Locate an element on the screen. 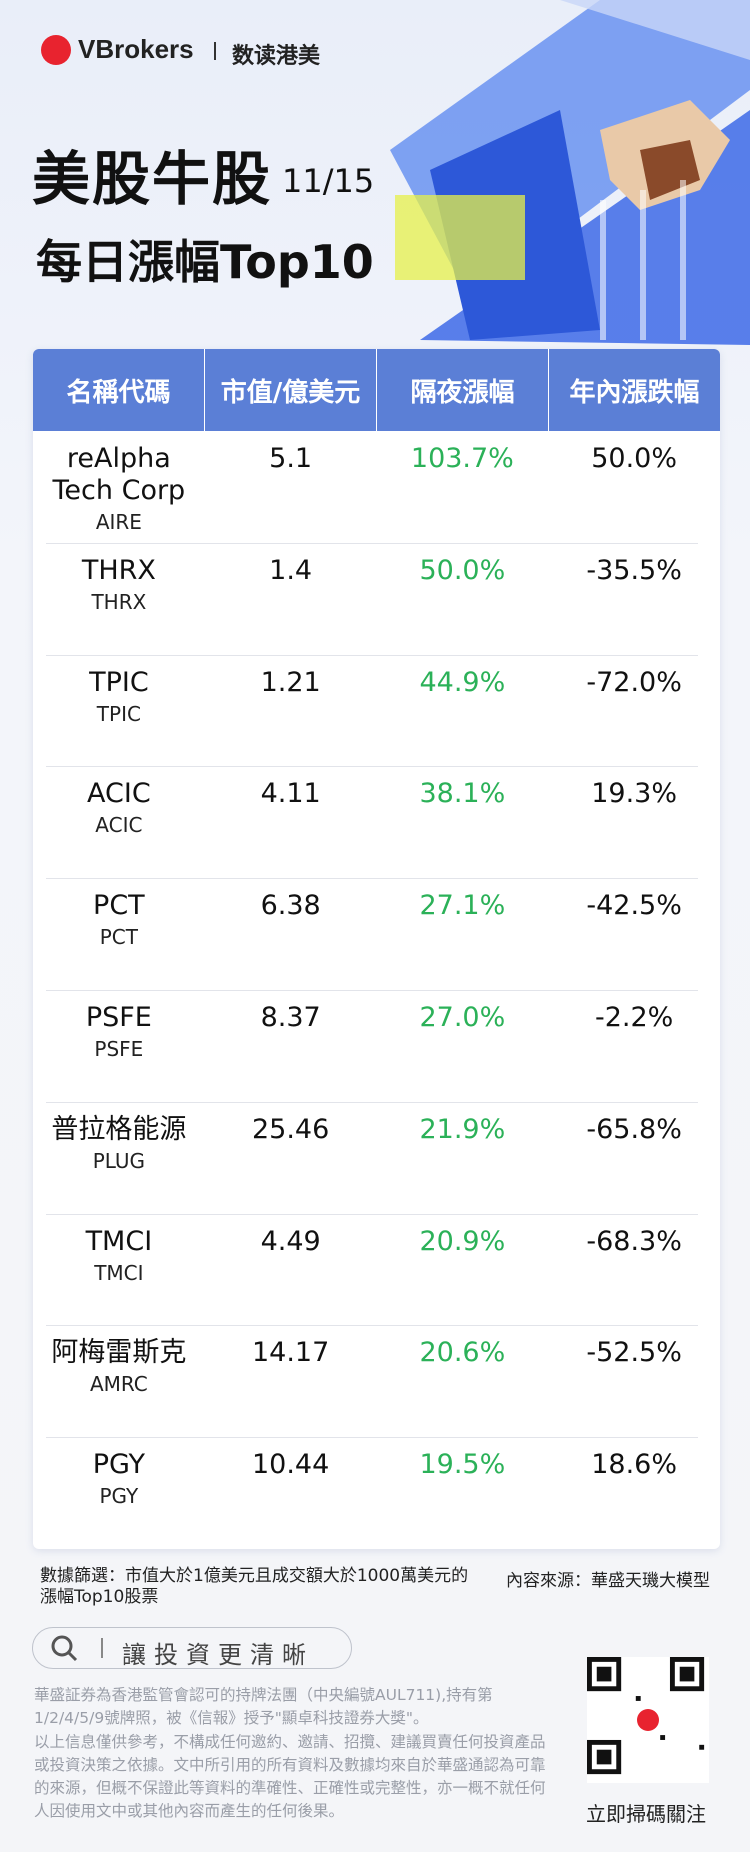  ytd-change: 18.6% is located at coordinates (634, 1465).